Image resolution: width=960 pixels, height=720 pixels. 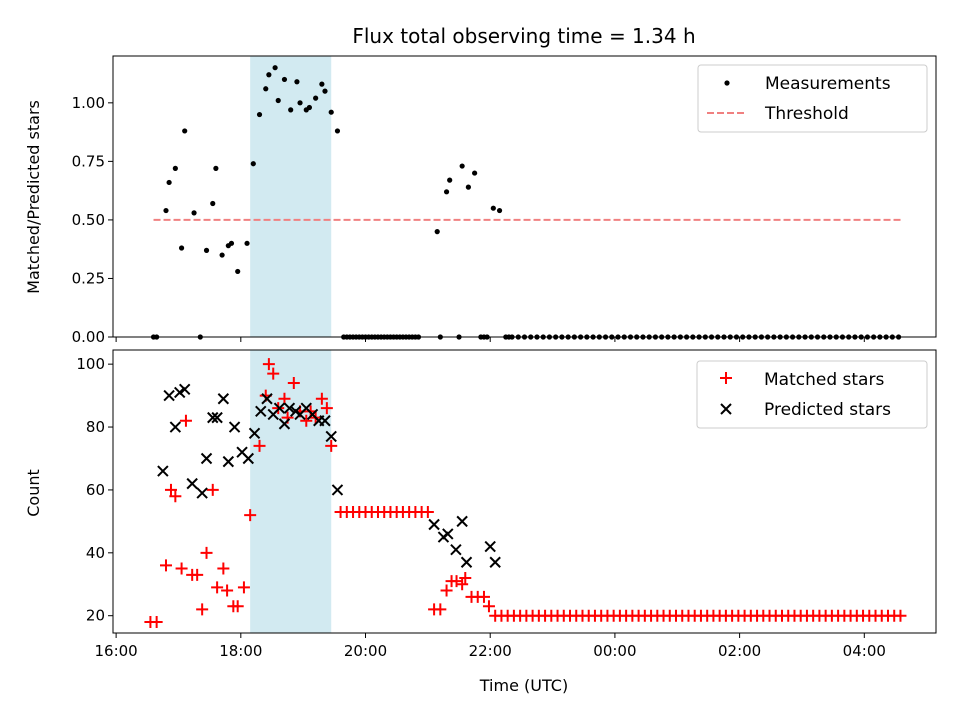 What do you see at coordinates (827, 410) in the screenshot?
I see `legend-label-predicted: Predicted stars` at bounding box center [827, 410].